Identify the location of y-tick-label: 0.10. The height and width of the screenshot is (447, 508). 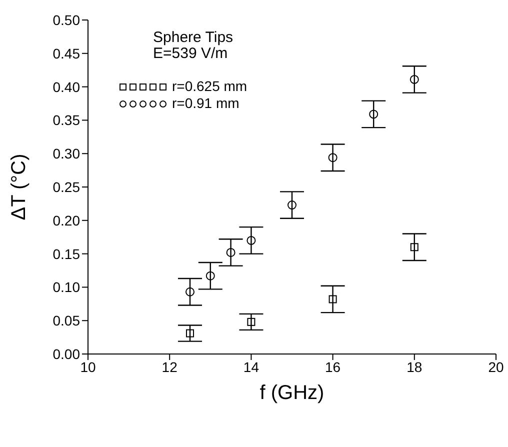
(66, 287).